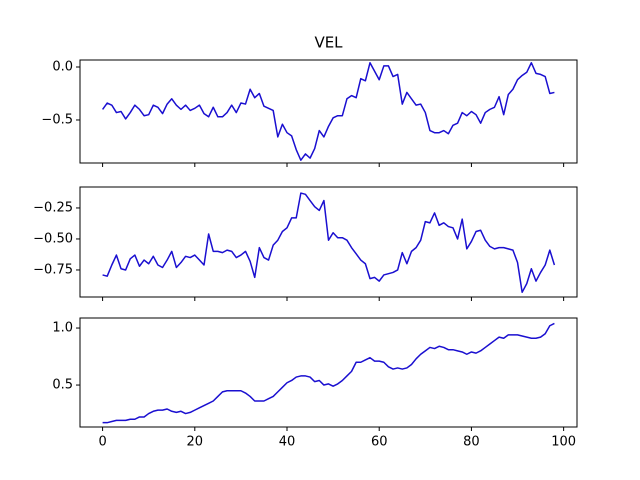 This screenshot has width=640, height=480. What do you see at coordinates (379, 442) in the screenshot?
I see `x-tick-label: 60` at bounding box center [379, 442].